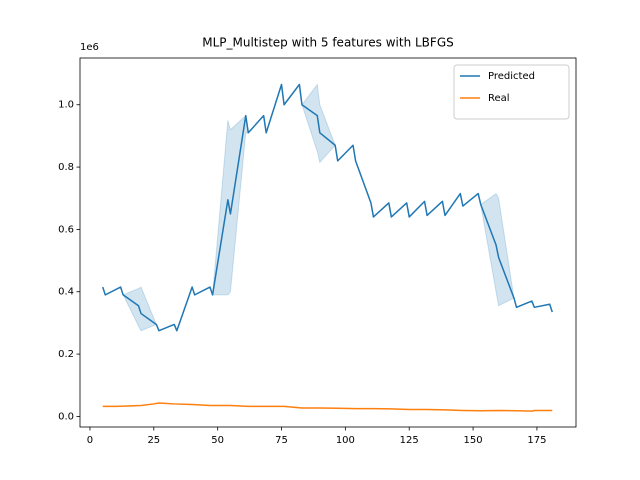 Image resolution: width=640 pixels, height=480 pixels. Describe the element at coordinates (89, 47) in the screenshot. I see `y-offset-text: 1e6` at that location.